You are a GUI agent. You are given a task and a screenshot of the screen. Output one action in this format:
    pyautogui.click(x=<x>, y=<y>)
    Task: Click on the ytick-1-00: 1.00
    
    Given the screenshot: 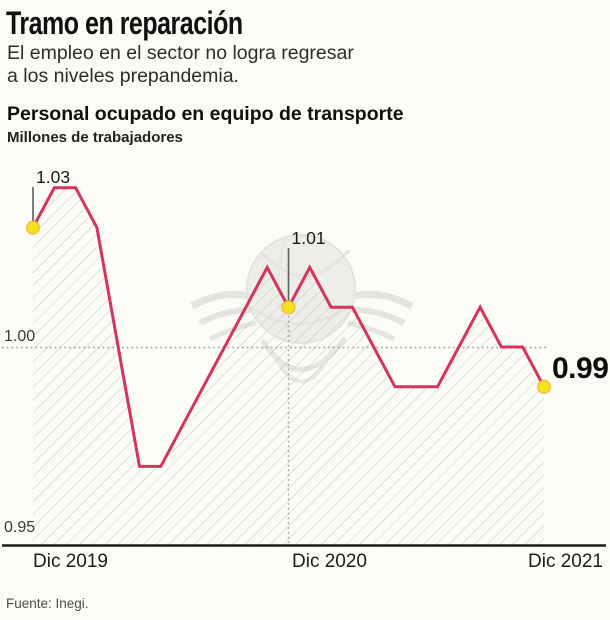 What is the action you would take?
    pyautogui.click(x=20, y=336)
    